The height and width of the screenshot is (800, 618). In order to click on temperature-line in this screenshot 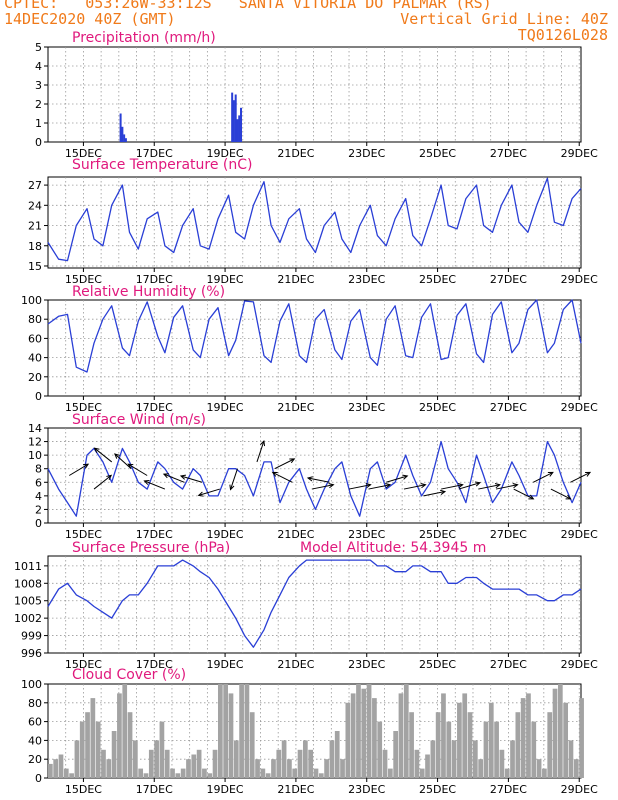, I will do `click(314, 219)`.